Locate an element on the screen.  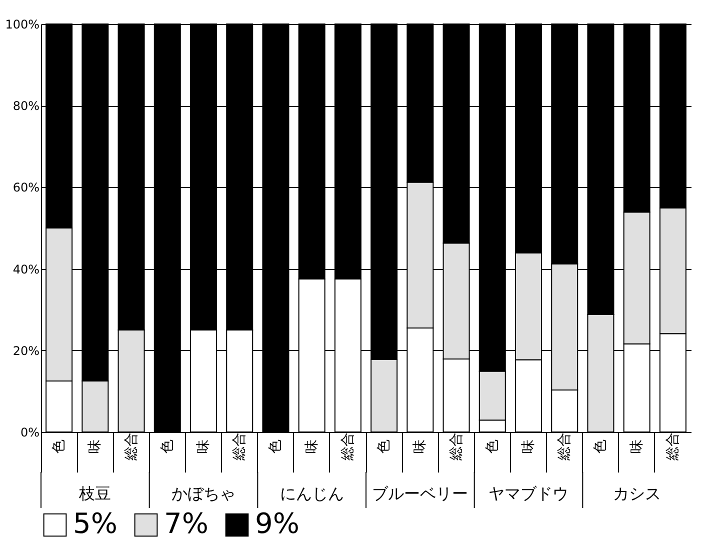
legend-label: 9% is located at coordinates (277, 523).